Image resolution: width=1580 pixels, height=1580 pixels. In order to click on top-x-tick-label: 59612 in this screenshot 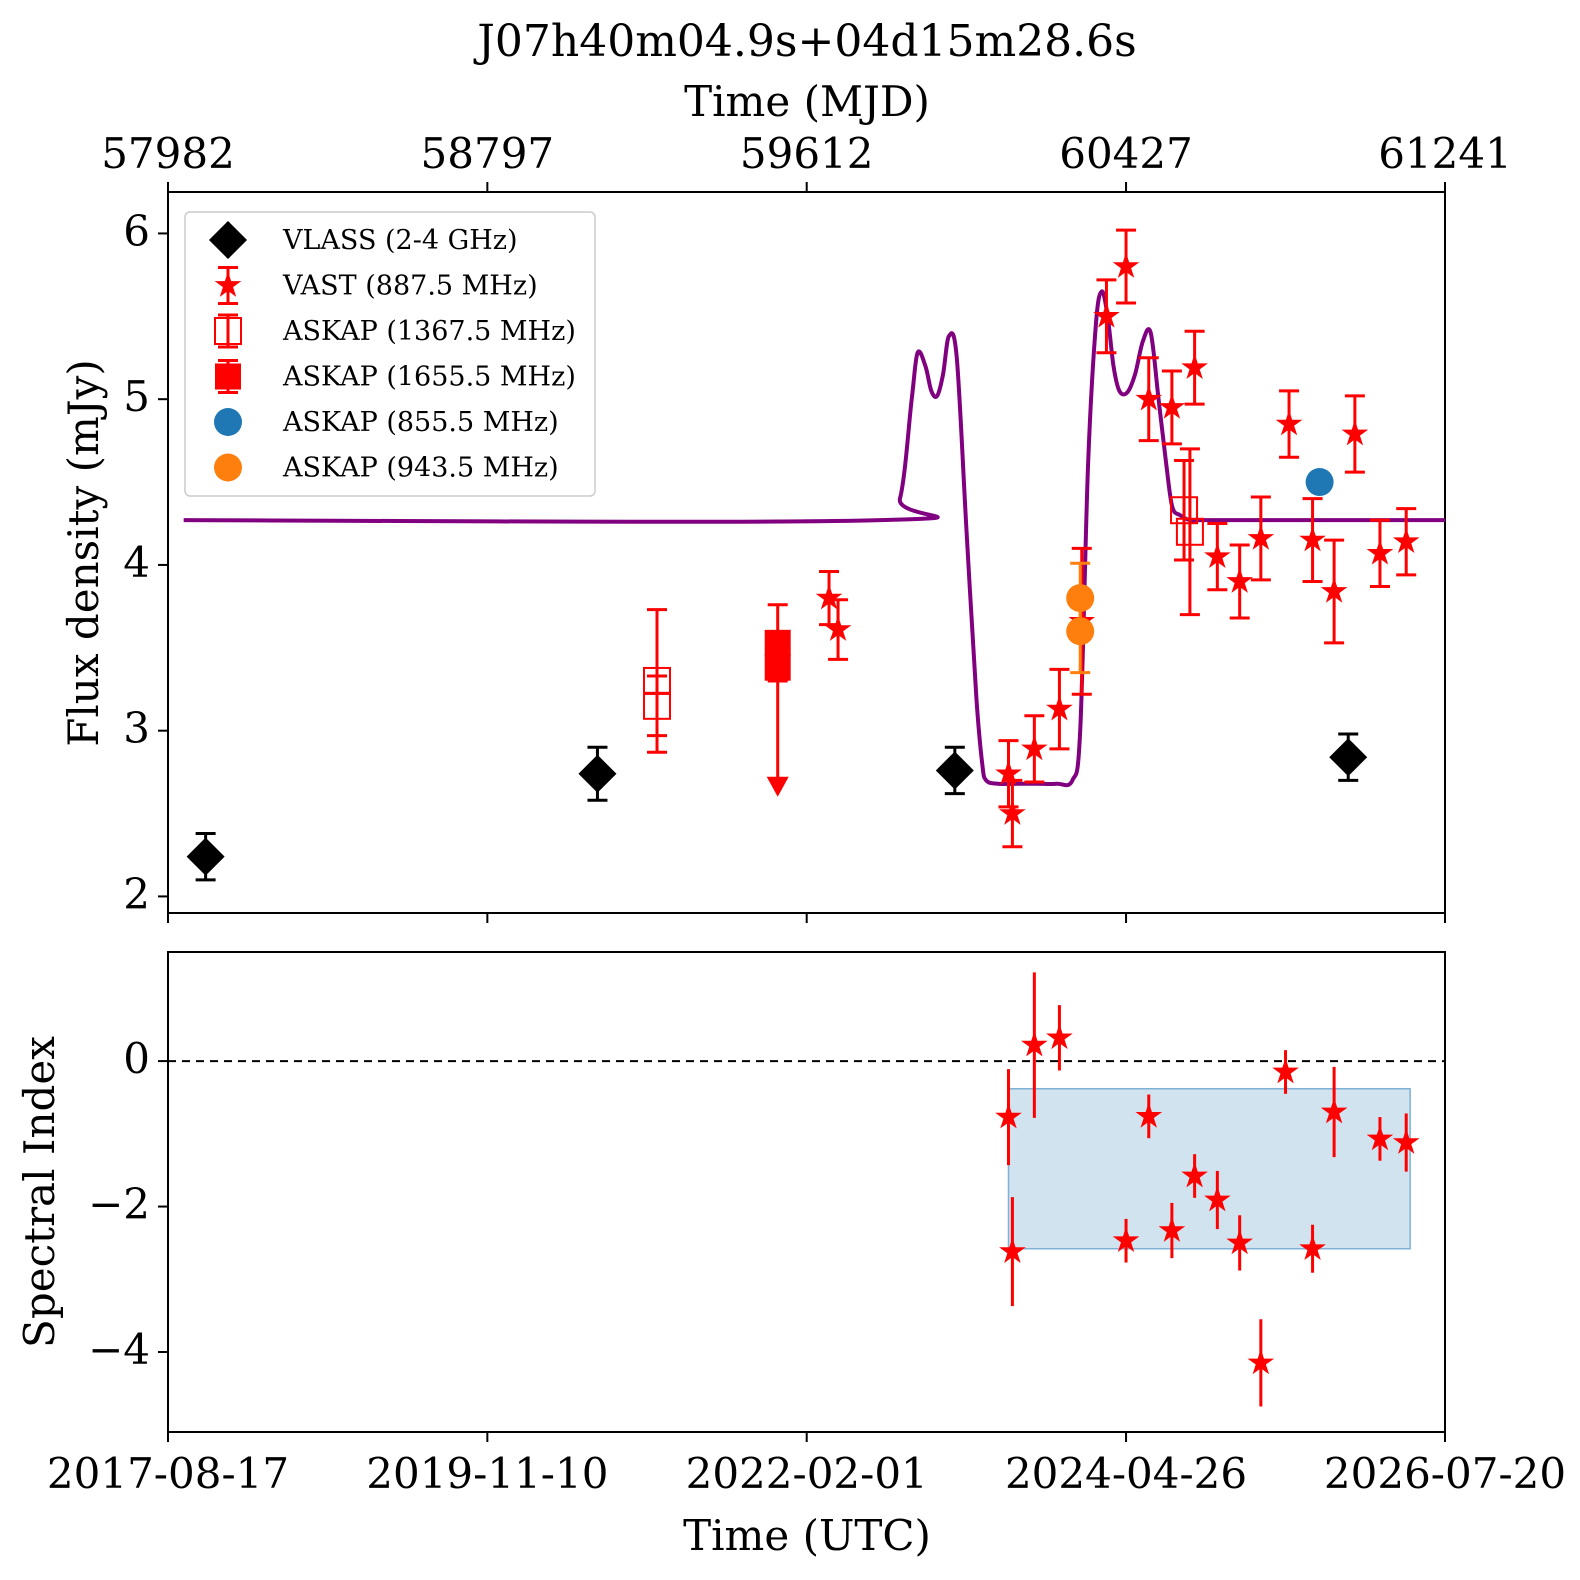, I will do `click(807, 153)`.